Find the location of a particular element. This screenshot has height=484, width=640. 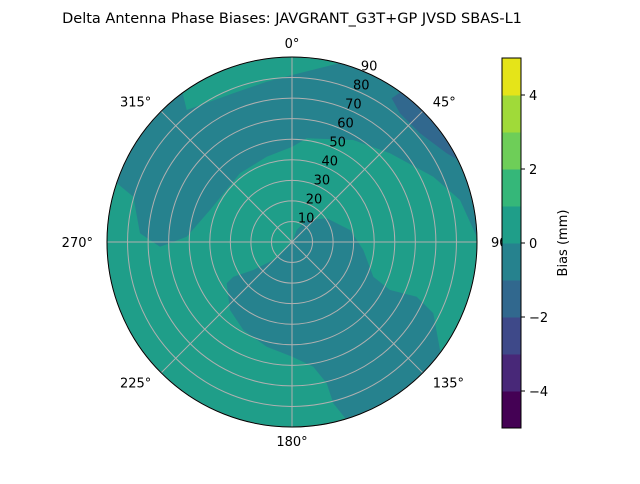

r-tick-label: 60 is located at coordinates (345, 124).